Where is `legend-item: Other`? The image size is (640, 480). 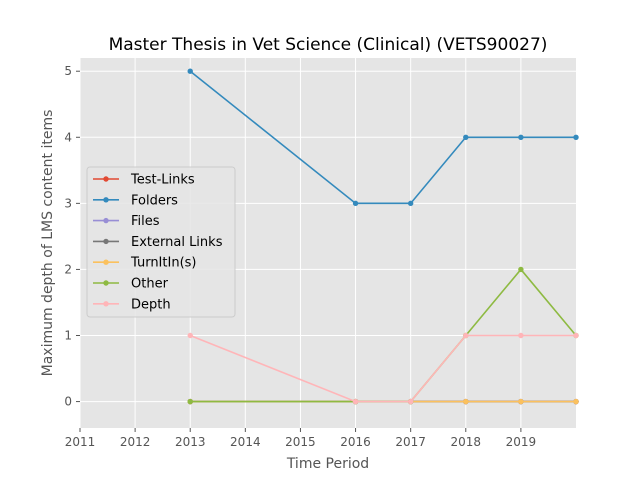
legend-item: Other is located at coordinates (131, 284).